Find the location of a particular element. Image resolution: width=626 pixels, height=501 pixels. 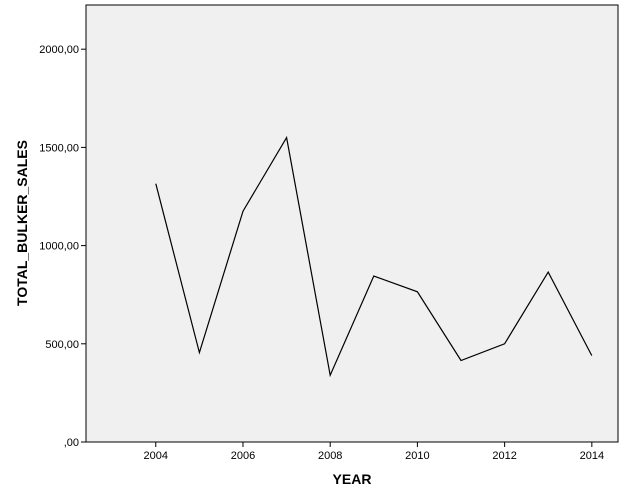

y-axis-title: TOTAL_BULKER_SALES is located at coordinates (22, 223).